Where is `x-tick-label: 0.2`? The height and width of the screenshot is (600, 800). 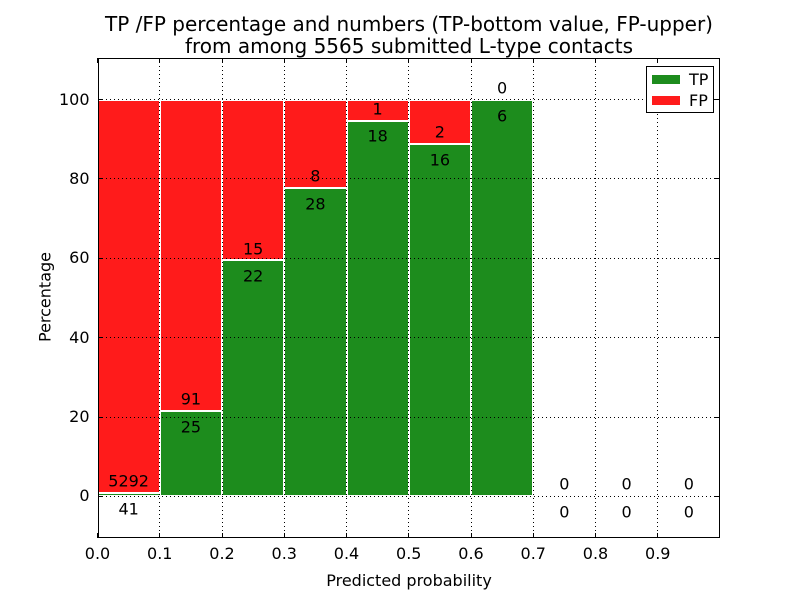 x-tick-label: 0.2 is located at coordinates (222, 553).